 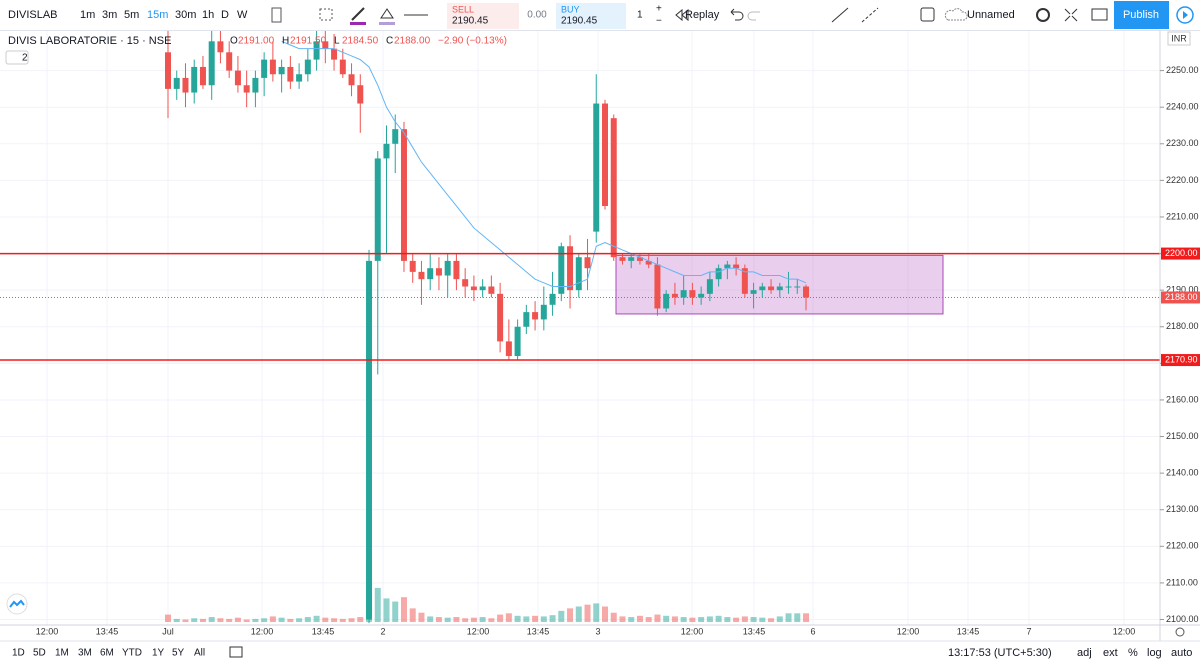 What do you see at coordinates (326, 14) in the screenshot?
I see `shape-icon` at bounding box center [326, 14].